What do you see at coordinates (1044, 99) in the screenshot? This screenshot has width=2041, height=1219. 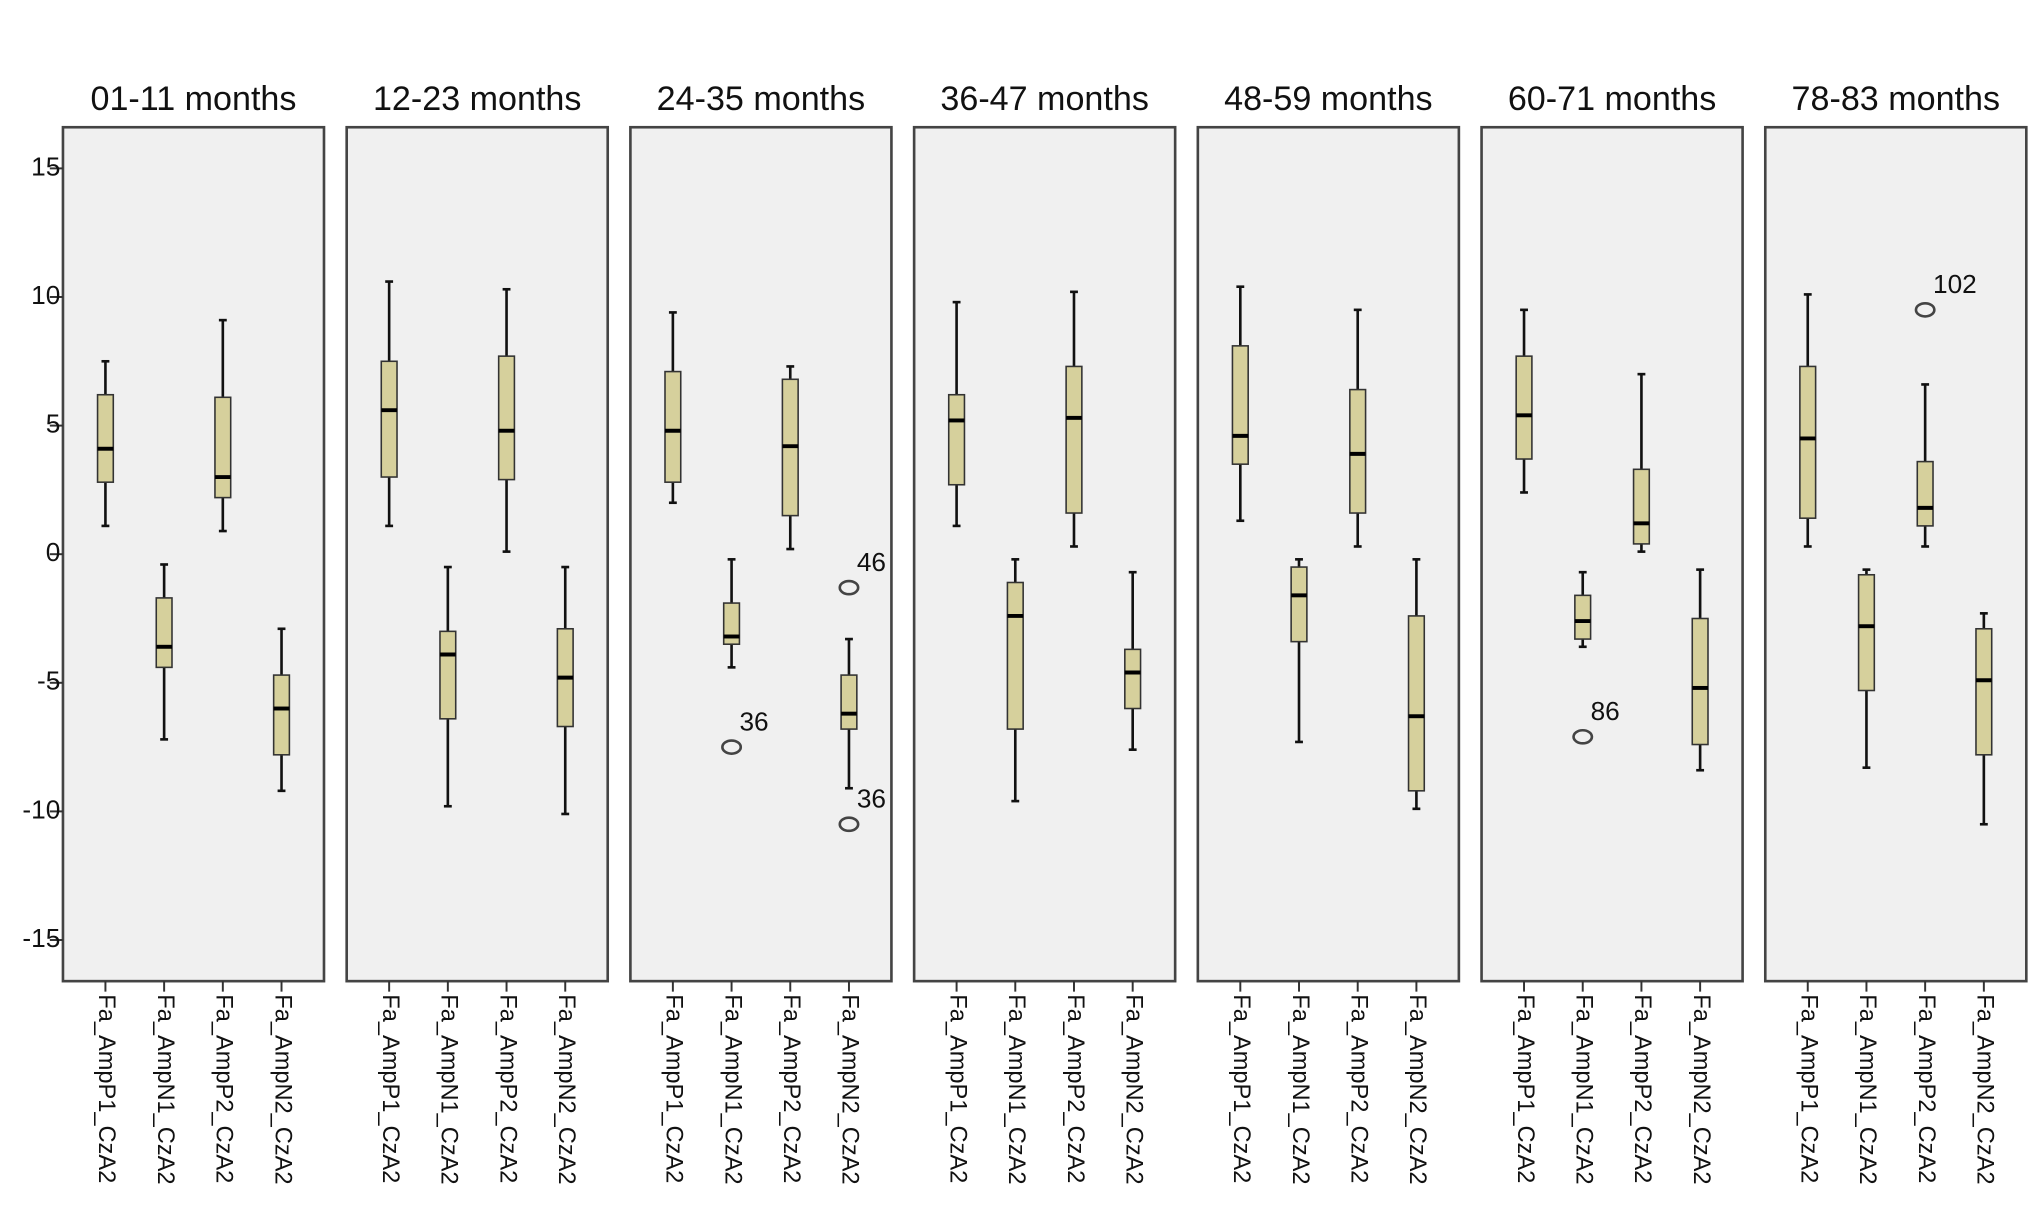 I see `panel-title: 36-47 months` at bounding box center [1044, 99].